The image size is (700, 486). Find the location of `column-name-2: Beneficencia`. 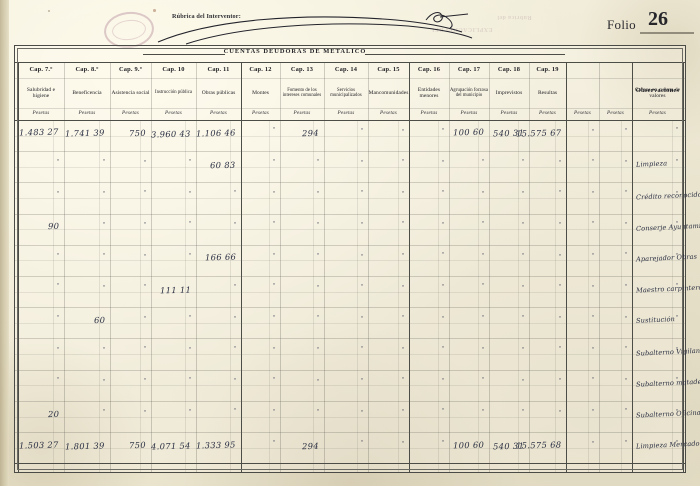

column-name-2: Beneficencia is located at coordinates (87, 92).